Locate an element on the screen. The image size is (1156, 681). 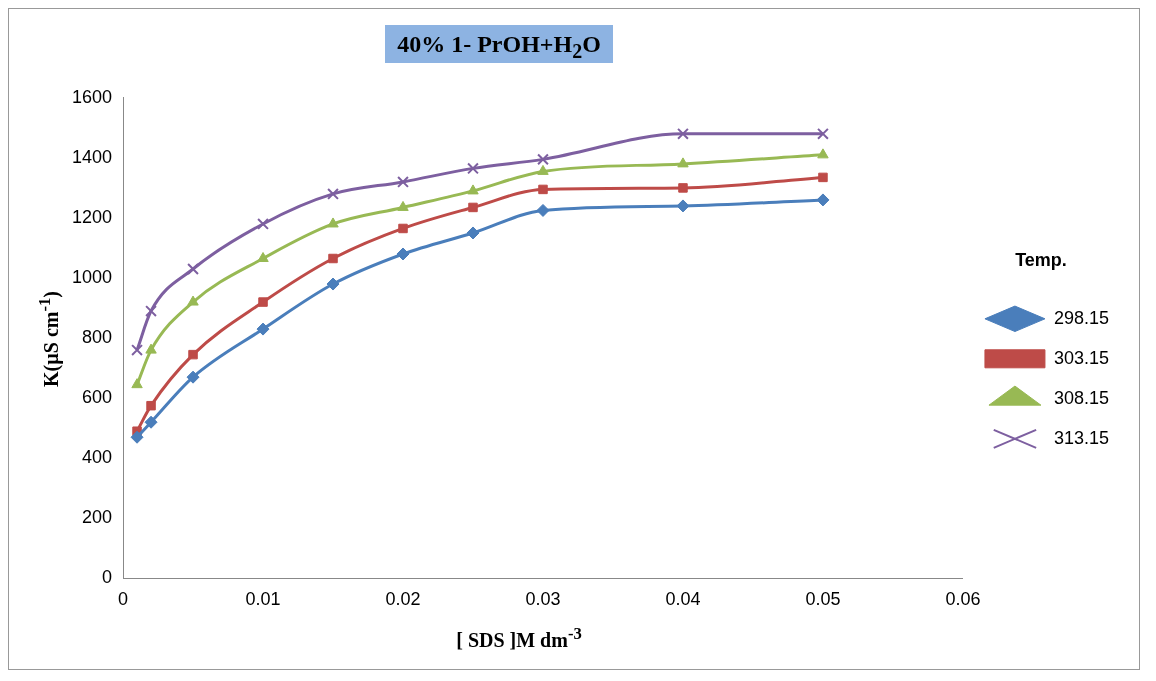
x-tick-label: 0 is located at coordinates (123, 599).